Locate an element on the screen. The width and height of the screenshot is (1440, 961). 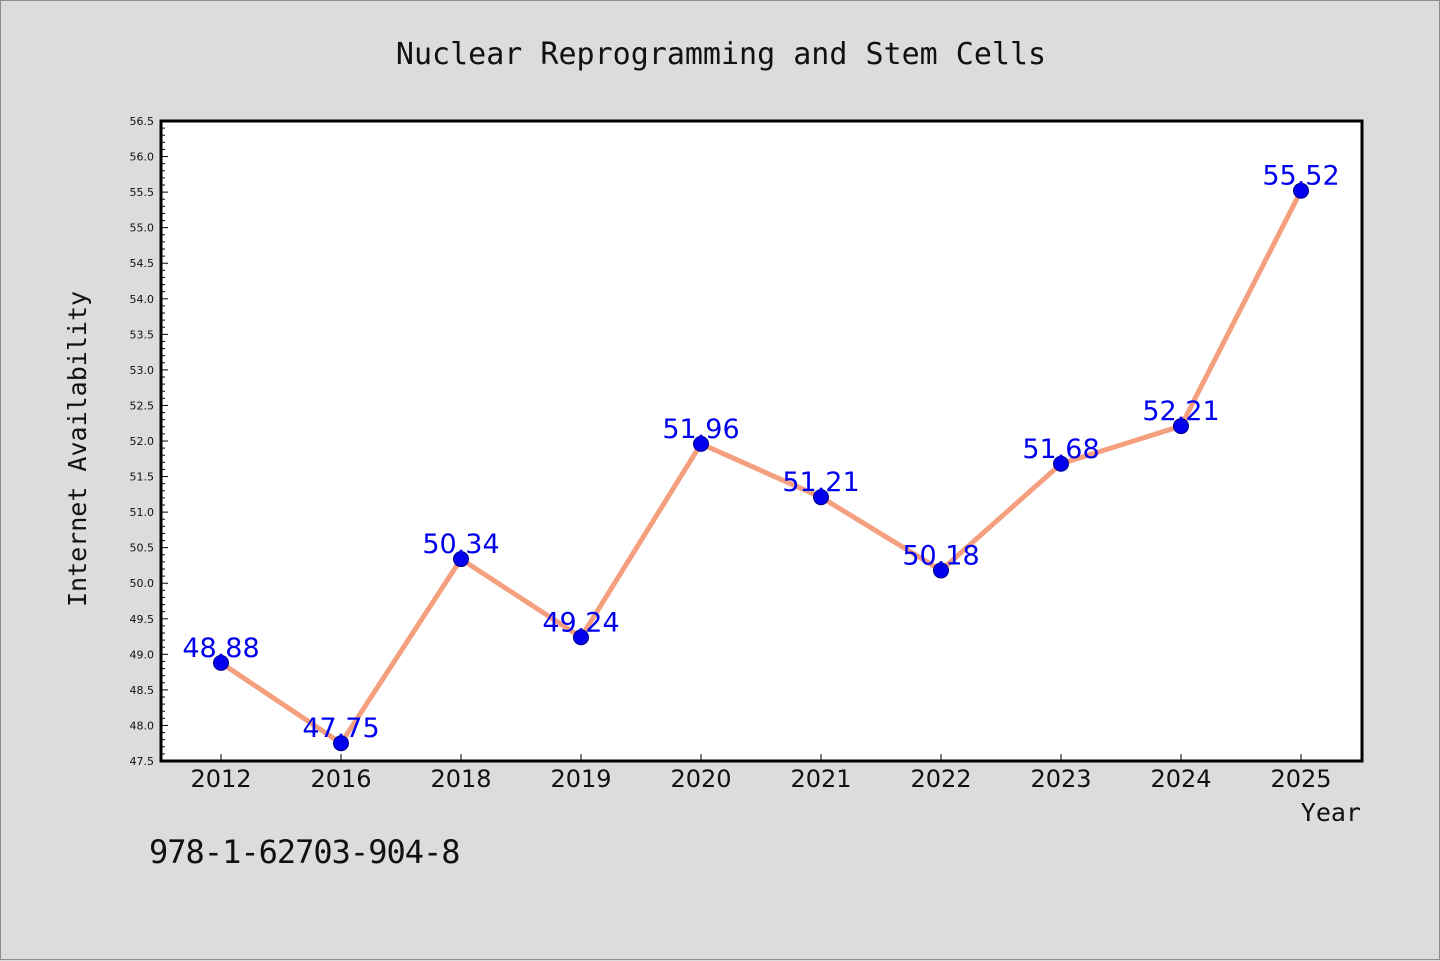
x-tick-label: 2022 is located at coordinates (940, 779).